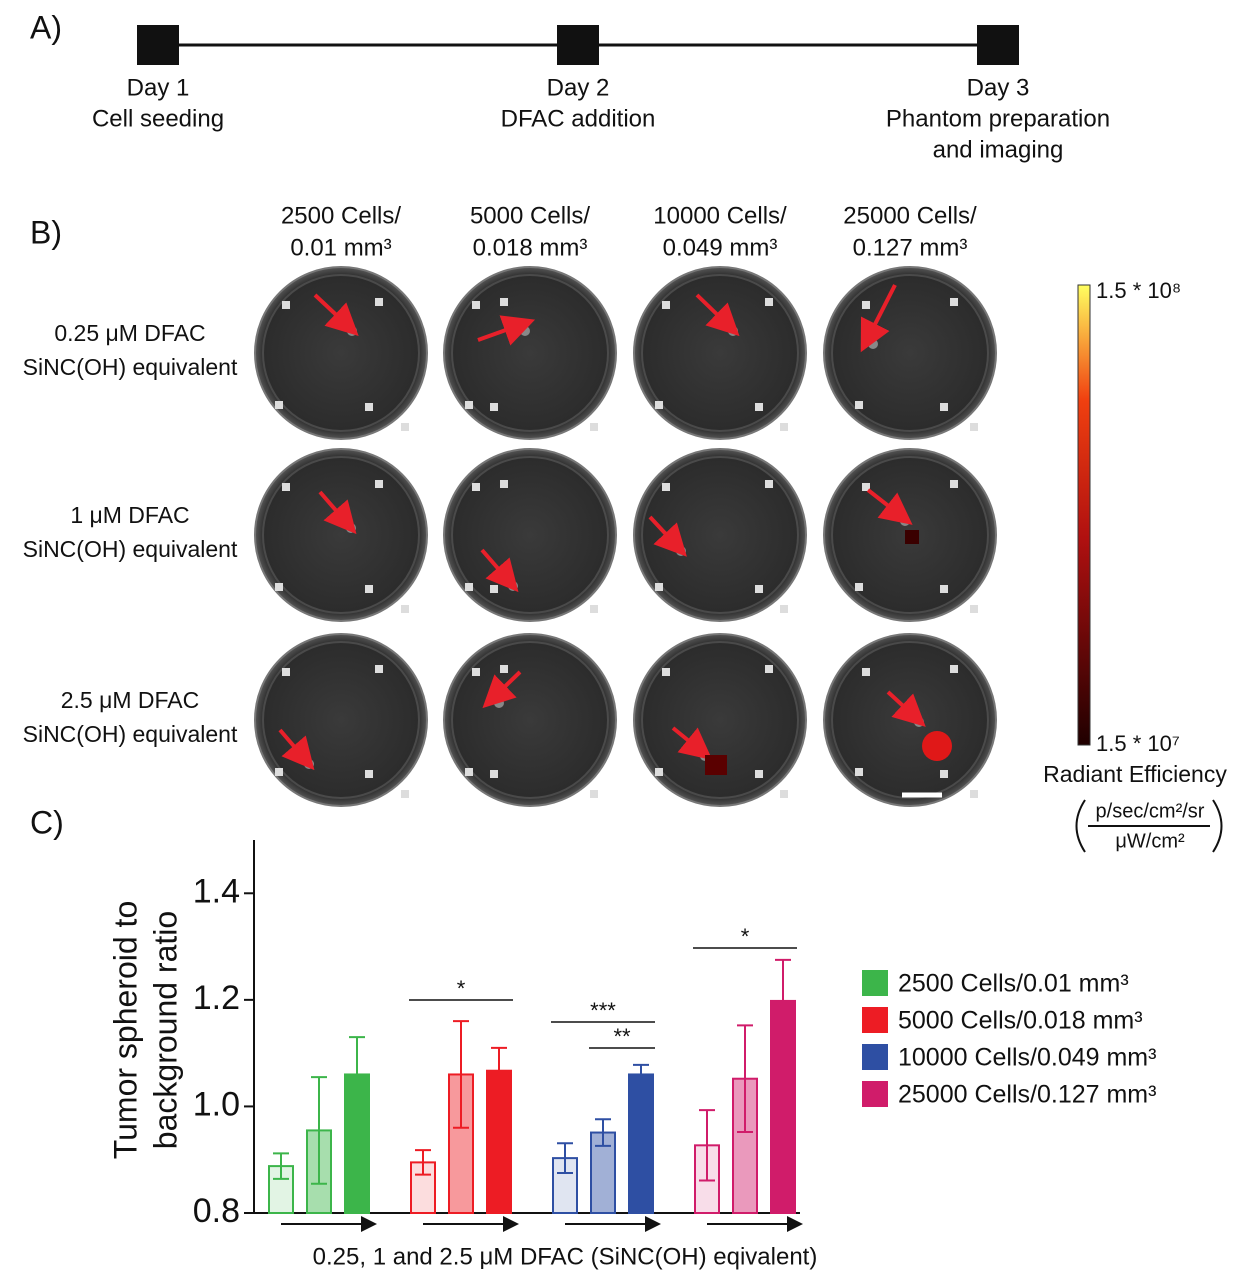 Image resolution: width=1243 pixels, height=1280 pixels. Describe the element at coordinates (216, 1104) in the screenshot. I see `y-tick-label: 1.0` at that location.